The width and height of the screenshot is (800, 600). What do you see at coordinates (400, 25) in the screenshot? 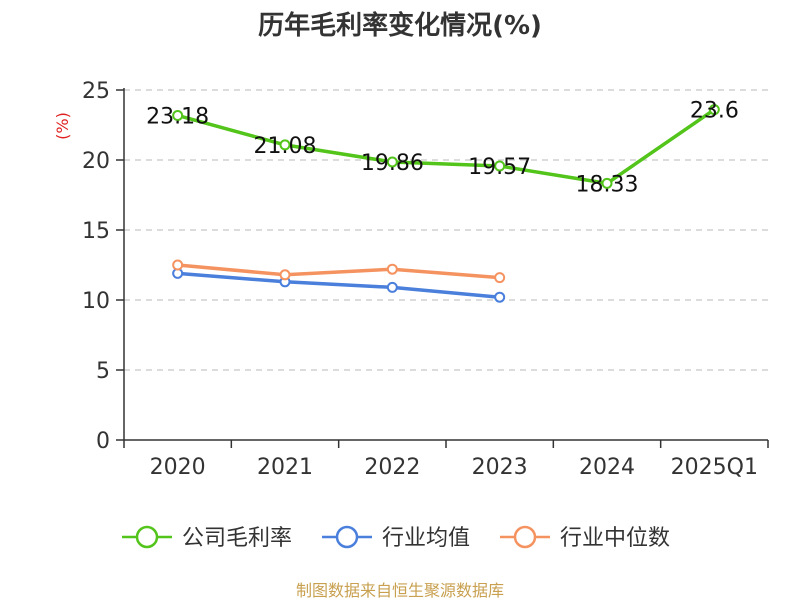
I see `chart-title: 历年毛利率变化情况(%)` at bounding box center [400, 25].